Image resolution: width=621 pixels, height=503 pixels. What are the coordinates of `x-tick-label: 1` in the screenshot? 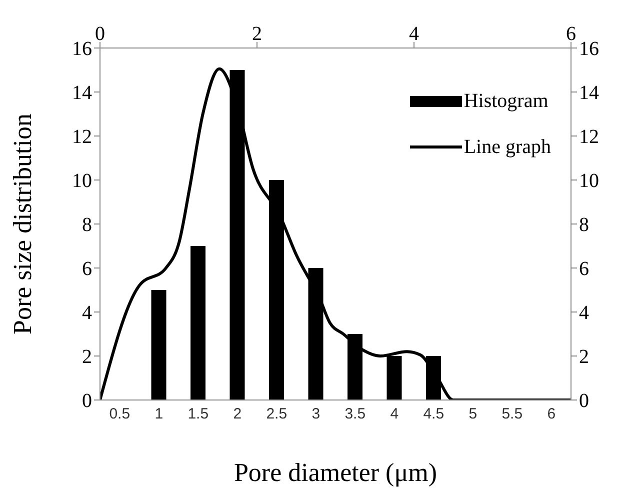 It's located at (159, 414).